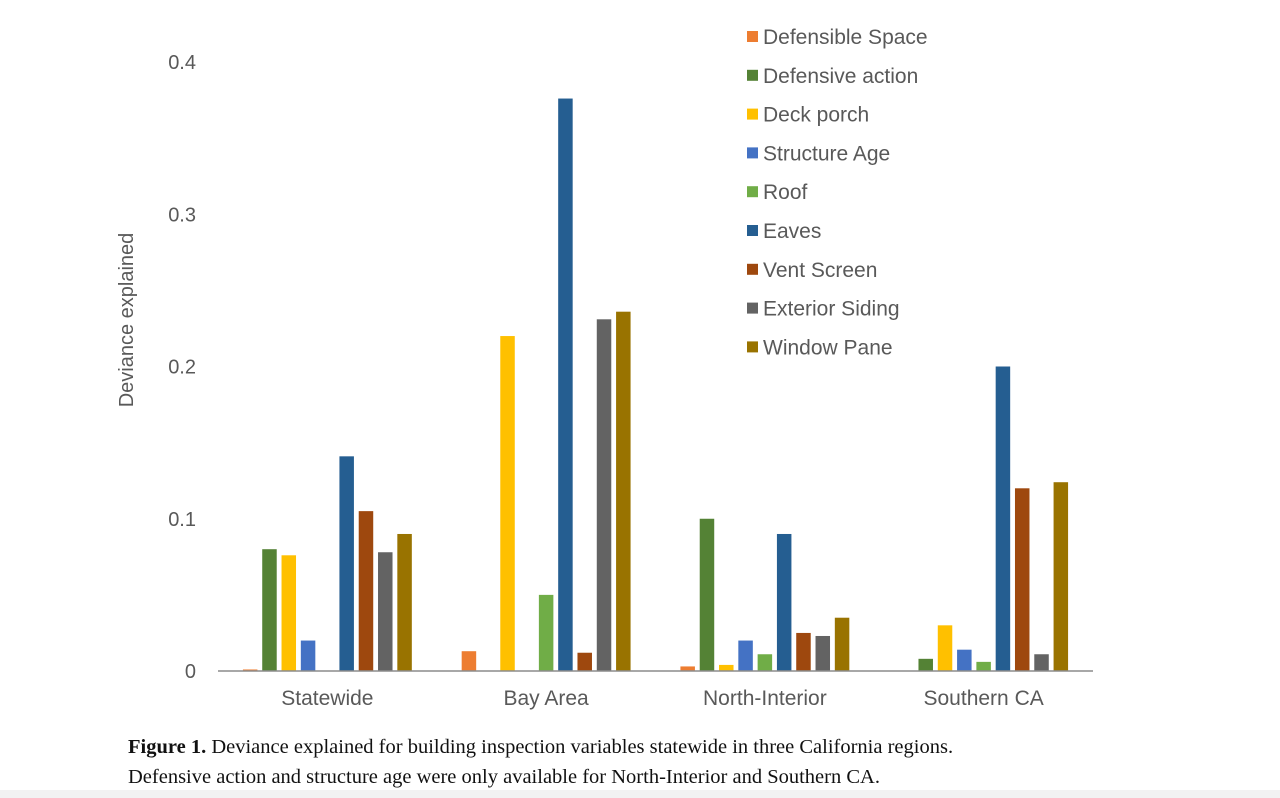 This screenshot has height=798, width=1280. What do you see at coordinates (765, 698) in the screenshot?
I see `x-tick-label: North-Interior` at bounding box center [765, 698].